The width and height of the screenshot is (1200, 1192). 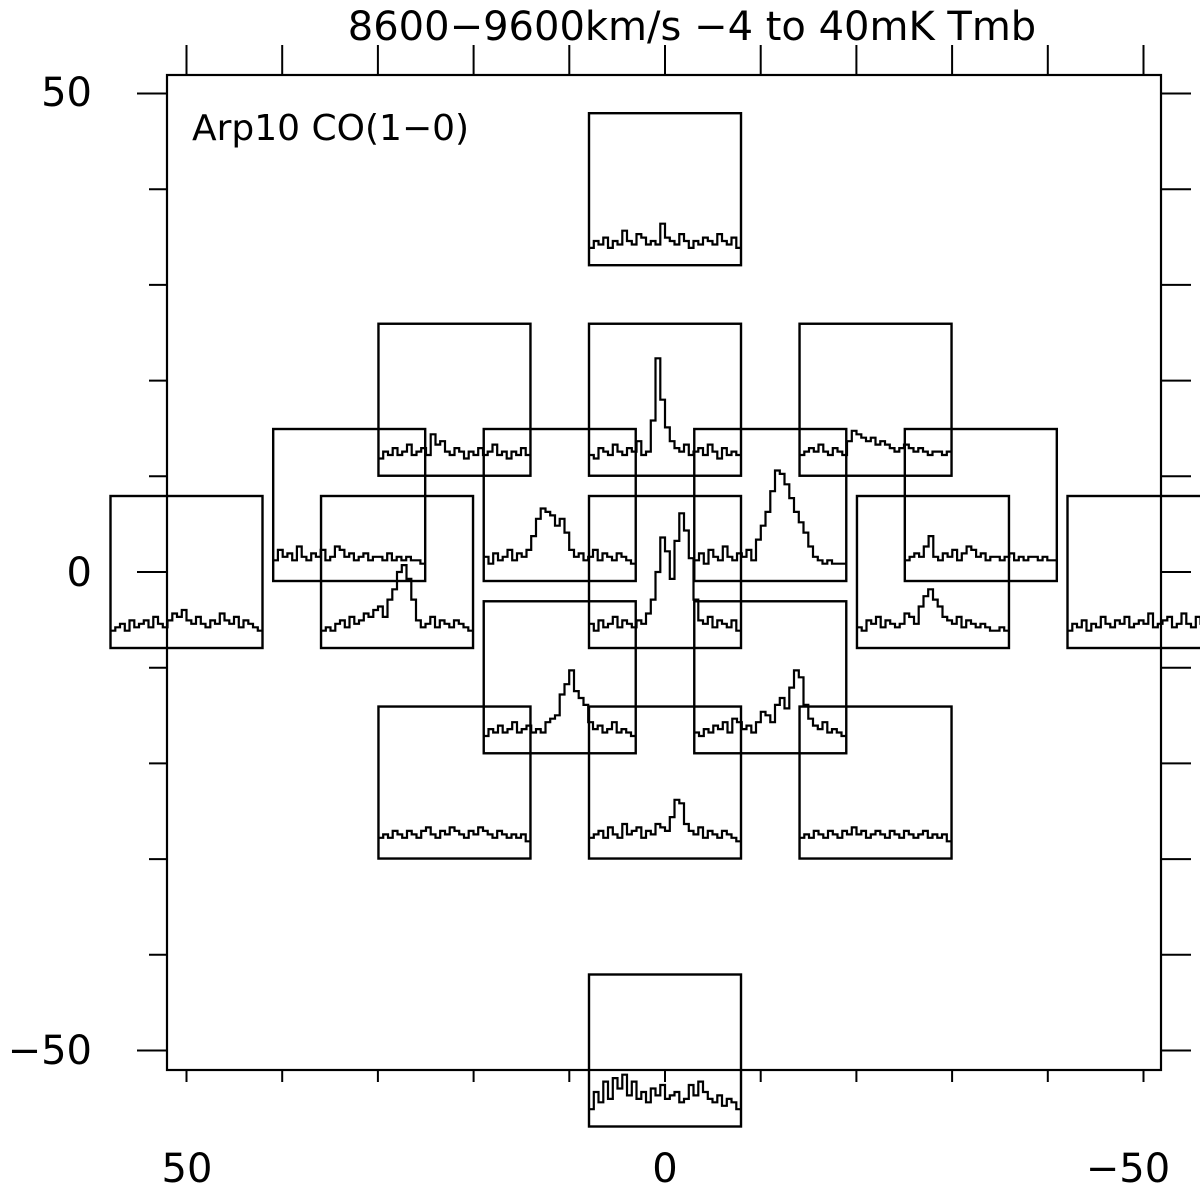 What do you see at coordinates (66, 93) in the screenshot?
I see `y-tick-label-top: 50` at bounding box center [66, 93].